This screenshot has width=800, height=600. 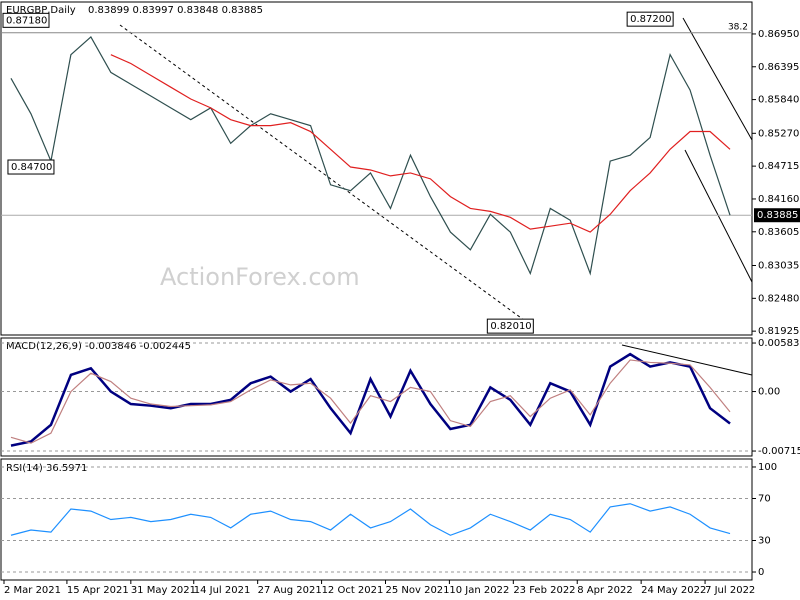 I want to click on x-tick-label: 31 May 2021, so click(x=163, y=590).